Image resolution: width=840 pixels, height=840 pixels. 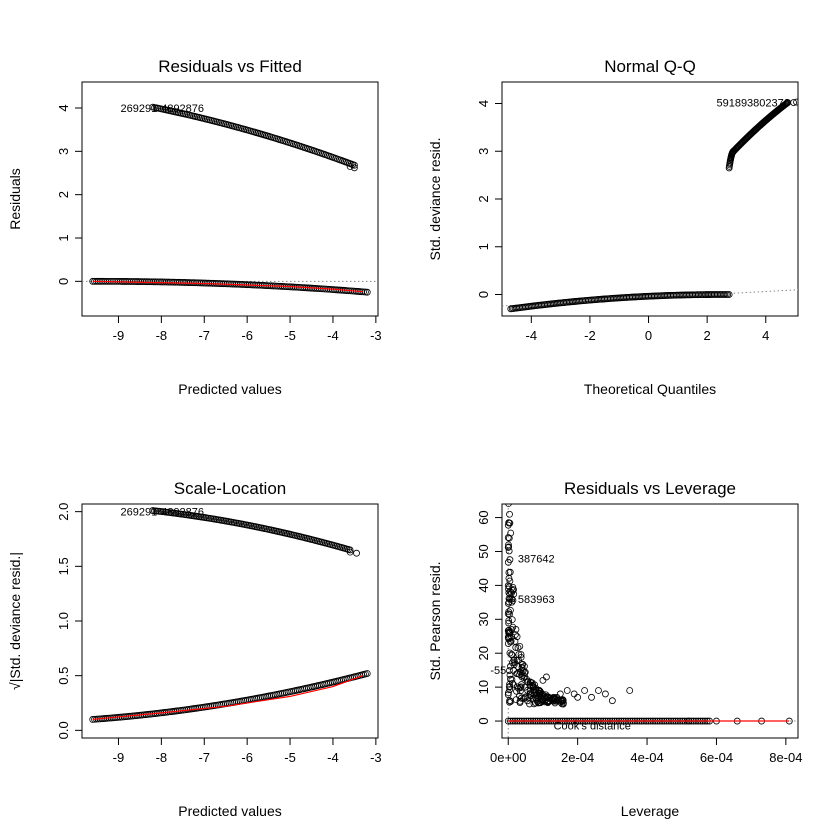 I want to click on x-axis-label: Predicted values, so click(x=230, y=389).